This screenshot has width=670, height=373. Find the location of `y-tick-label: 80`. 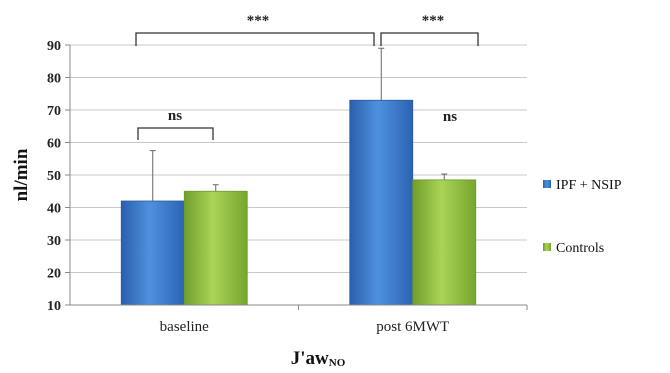

y-tick-label: 80 is located at coordinates (54, 79).